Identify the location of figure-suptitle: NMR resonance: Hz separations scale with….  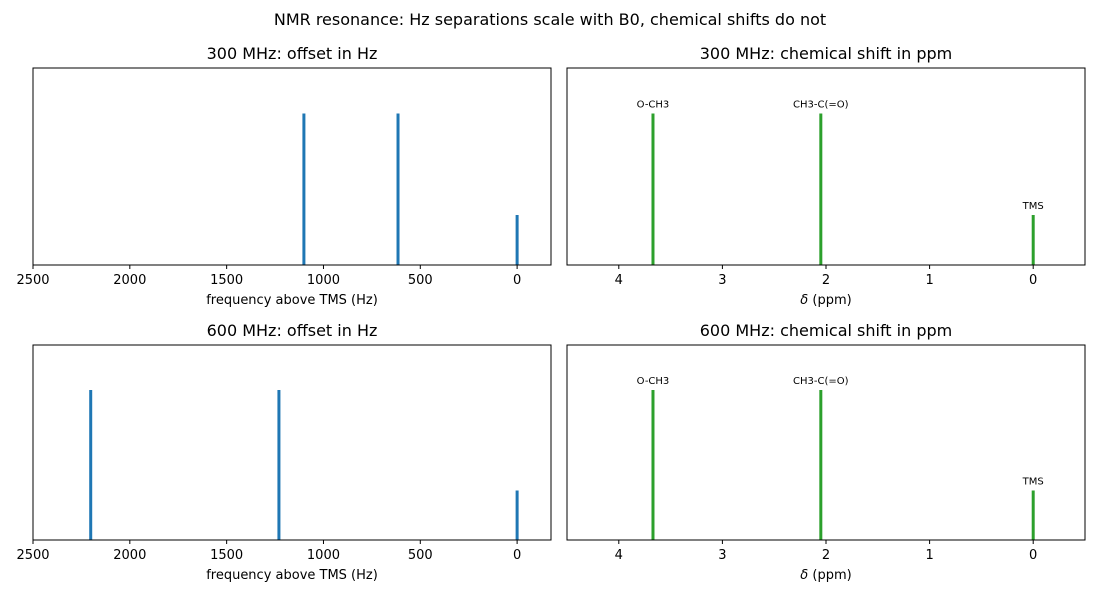
(550, 19).